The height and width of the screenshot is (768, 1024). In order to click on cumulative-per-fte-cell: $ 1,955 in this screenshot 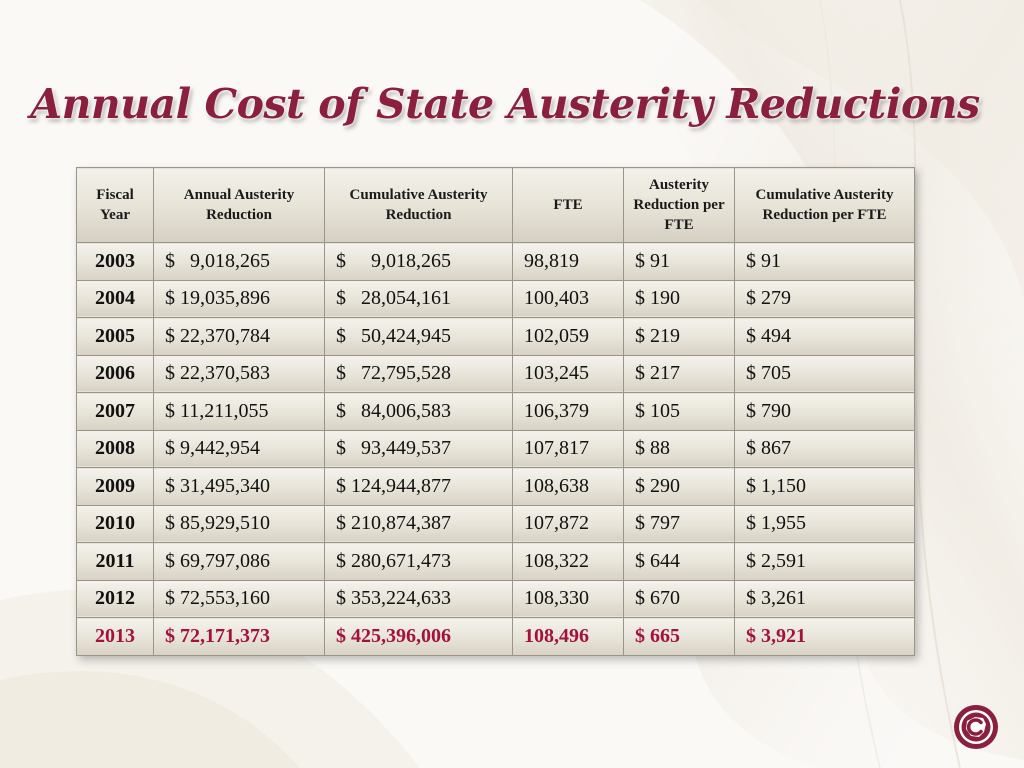, I will do `click(824, 523)`.